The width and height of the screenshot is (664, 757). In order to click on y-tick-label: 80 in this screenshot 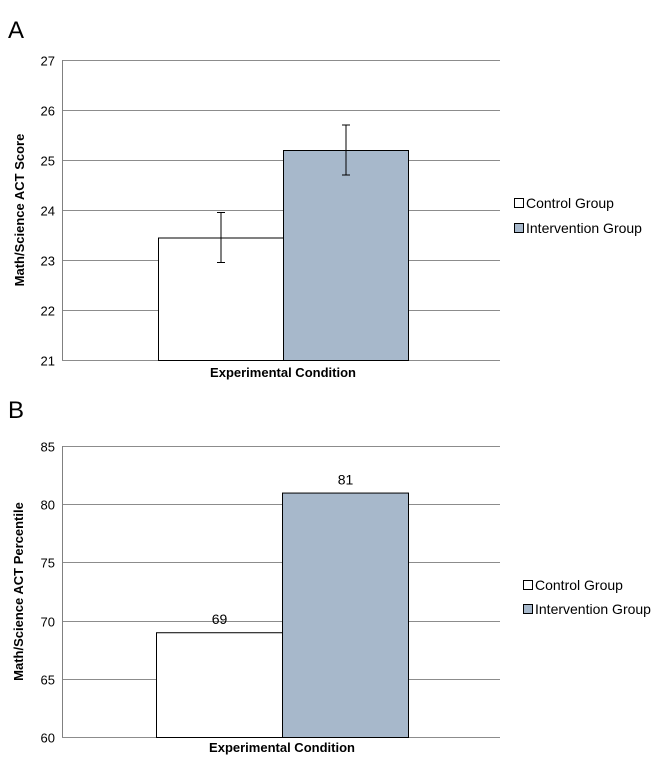, I will do `click(48, 505)`.